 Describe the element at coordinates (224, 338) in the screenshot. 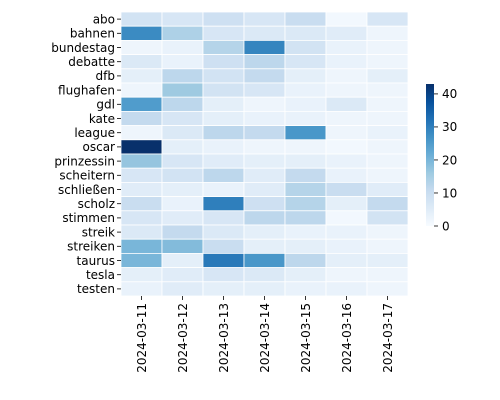

I see `x-tick-label: 2024-03-13` at that location.